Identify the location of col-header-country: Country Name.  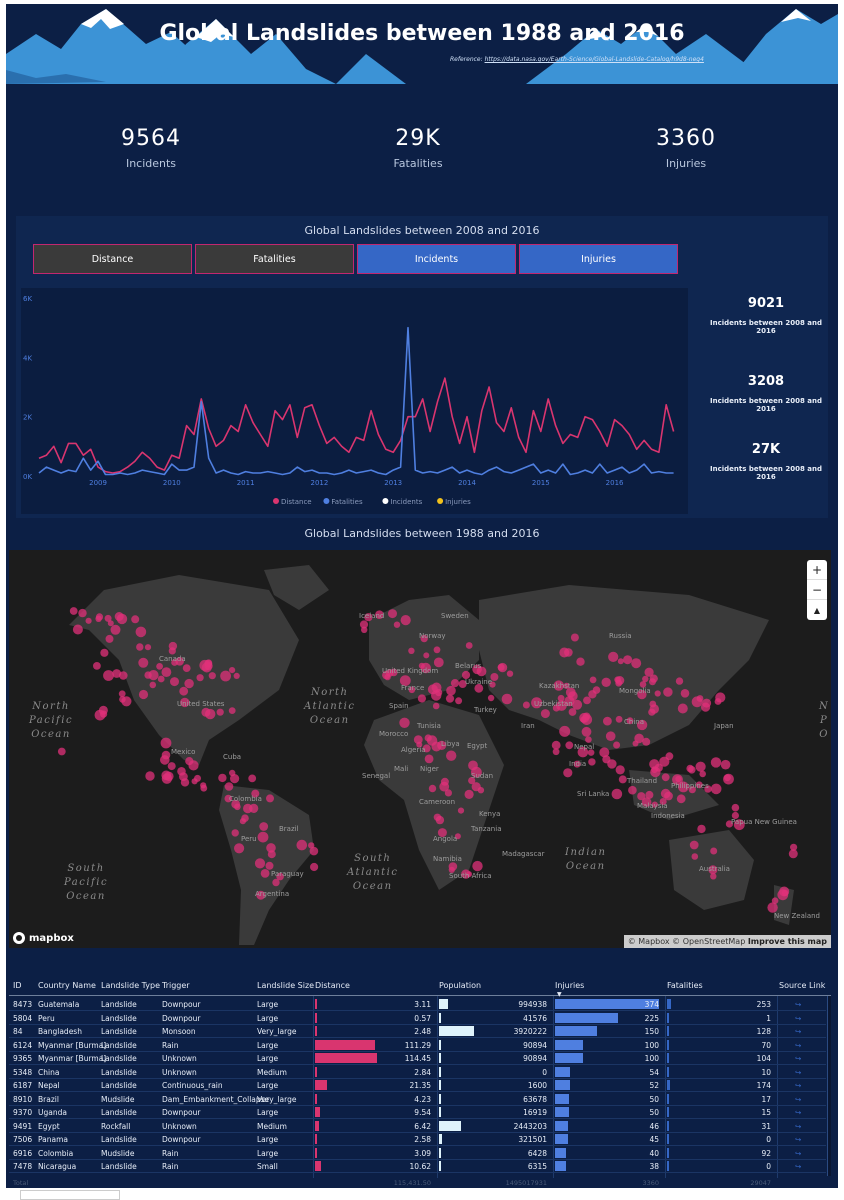
(67, 985).